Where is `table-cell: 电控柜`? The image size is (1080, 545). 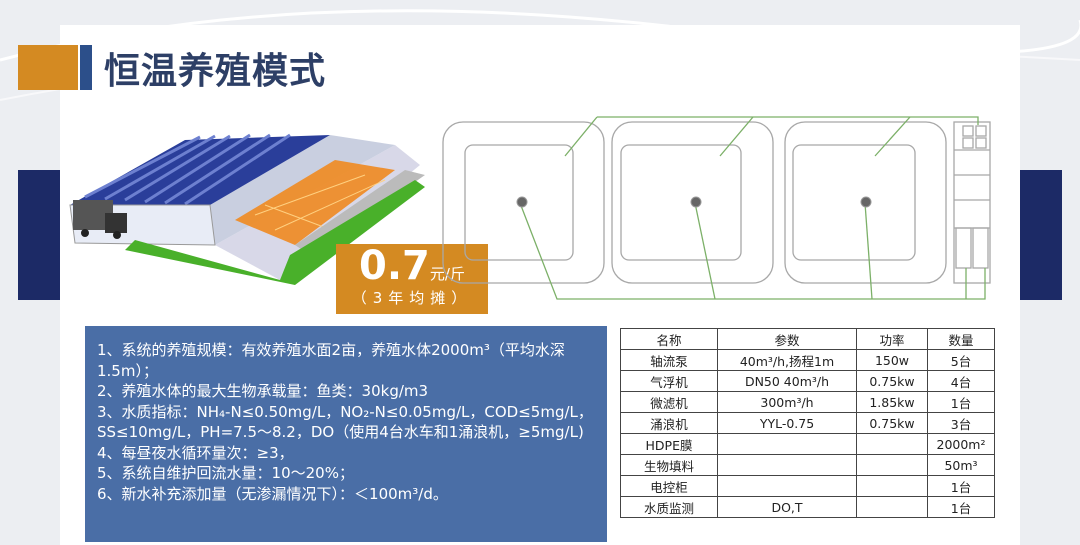 table-cell: 电控柜 is located at coordinates (669, 486).